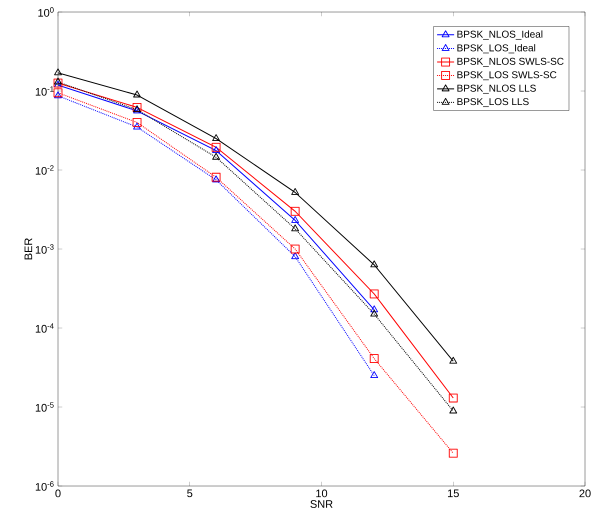 Image resolution: width=598 pixels, height=525 pixels. What do you see at coordinates (321, 504) in the screenshot?
I see `x-axis-title: SNR` at bounding box center [321, 504].